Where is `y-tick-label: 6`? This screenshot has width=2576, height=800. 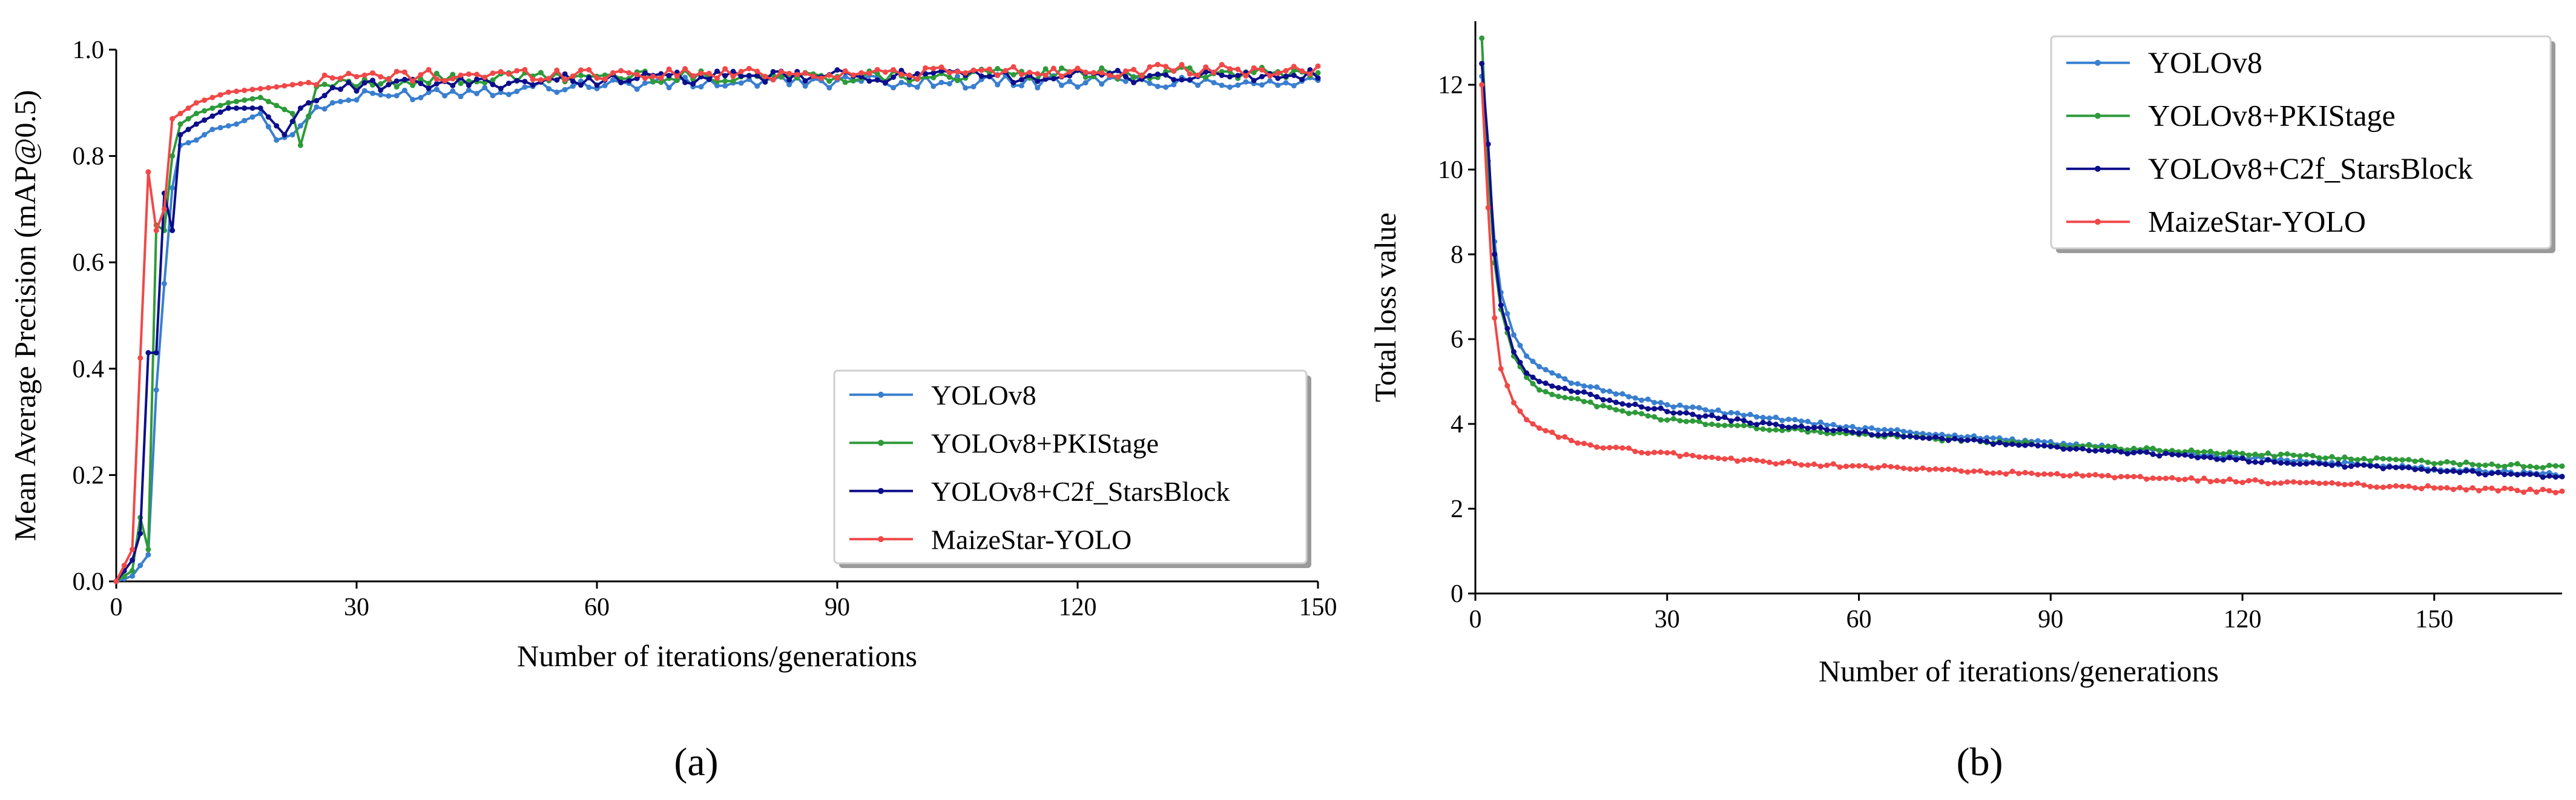
y-tick-label: 6 is located at coordinates (1457, 340).